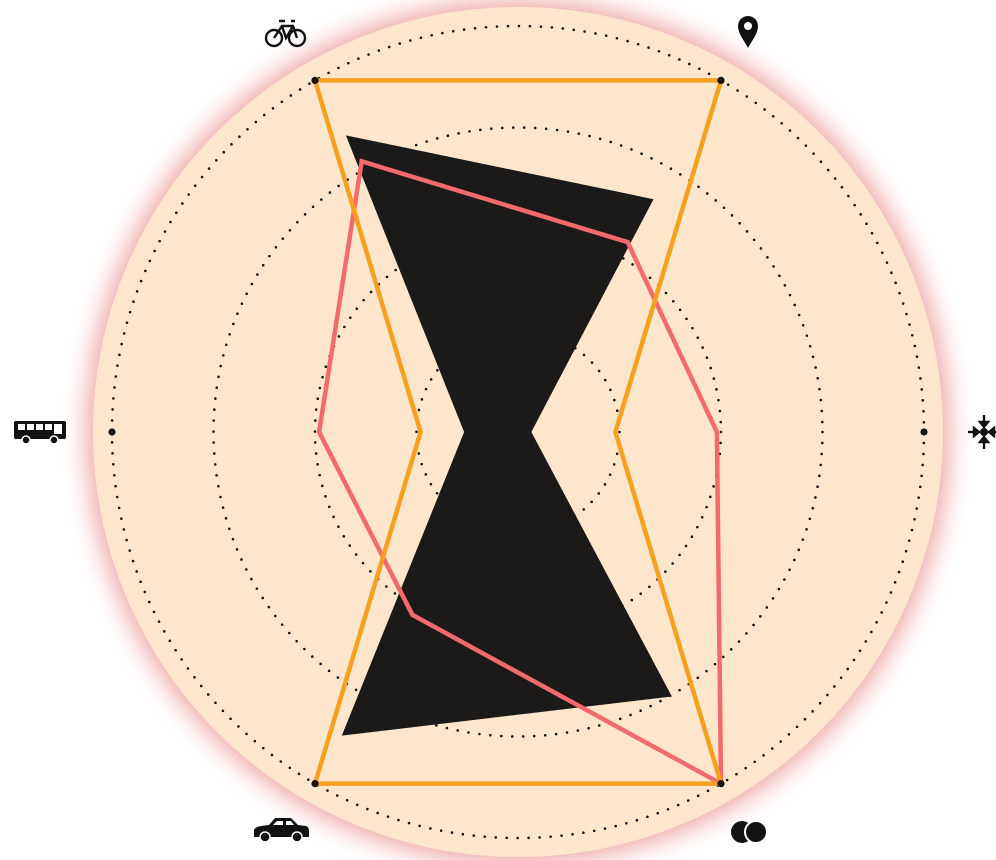 Image resolution: width=996 pixels, height=860 pixels. What do you see at coordinates (315, 80) in the screenshot?
I see `axis-dot-bicycle` at bounding box center [315, 80].